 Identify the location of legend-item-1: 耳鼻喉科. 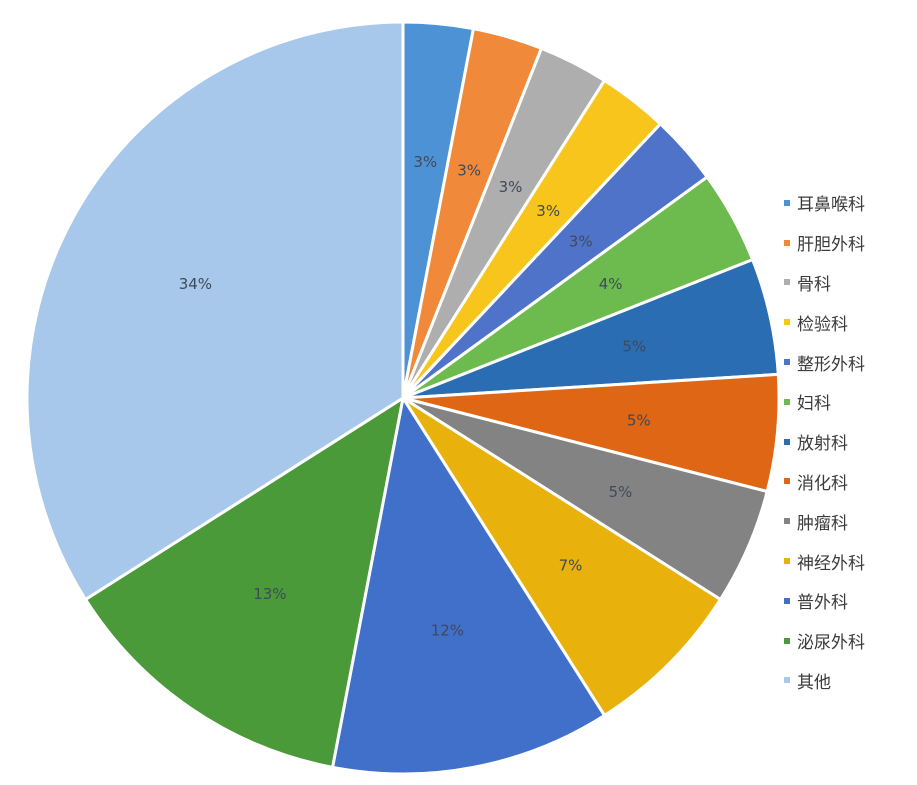
(824, 203).